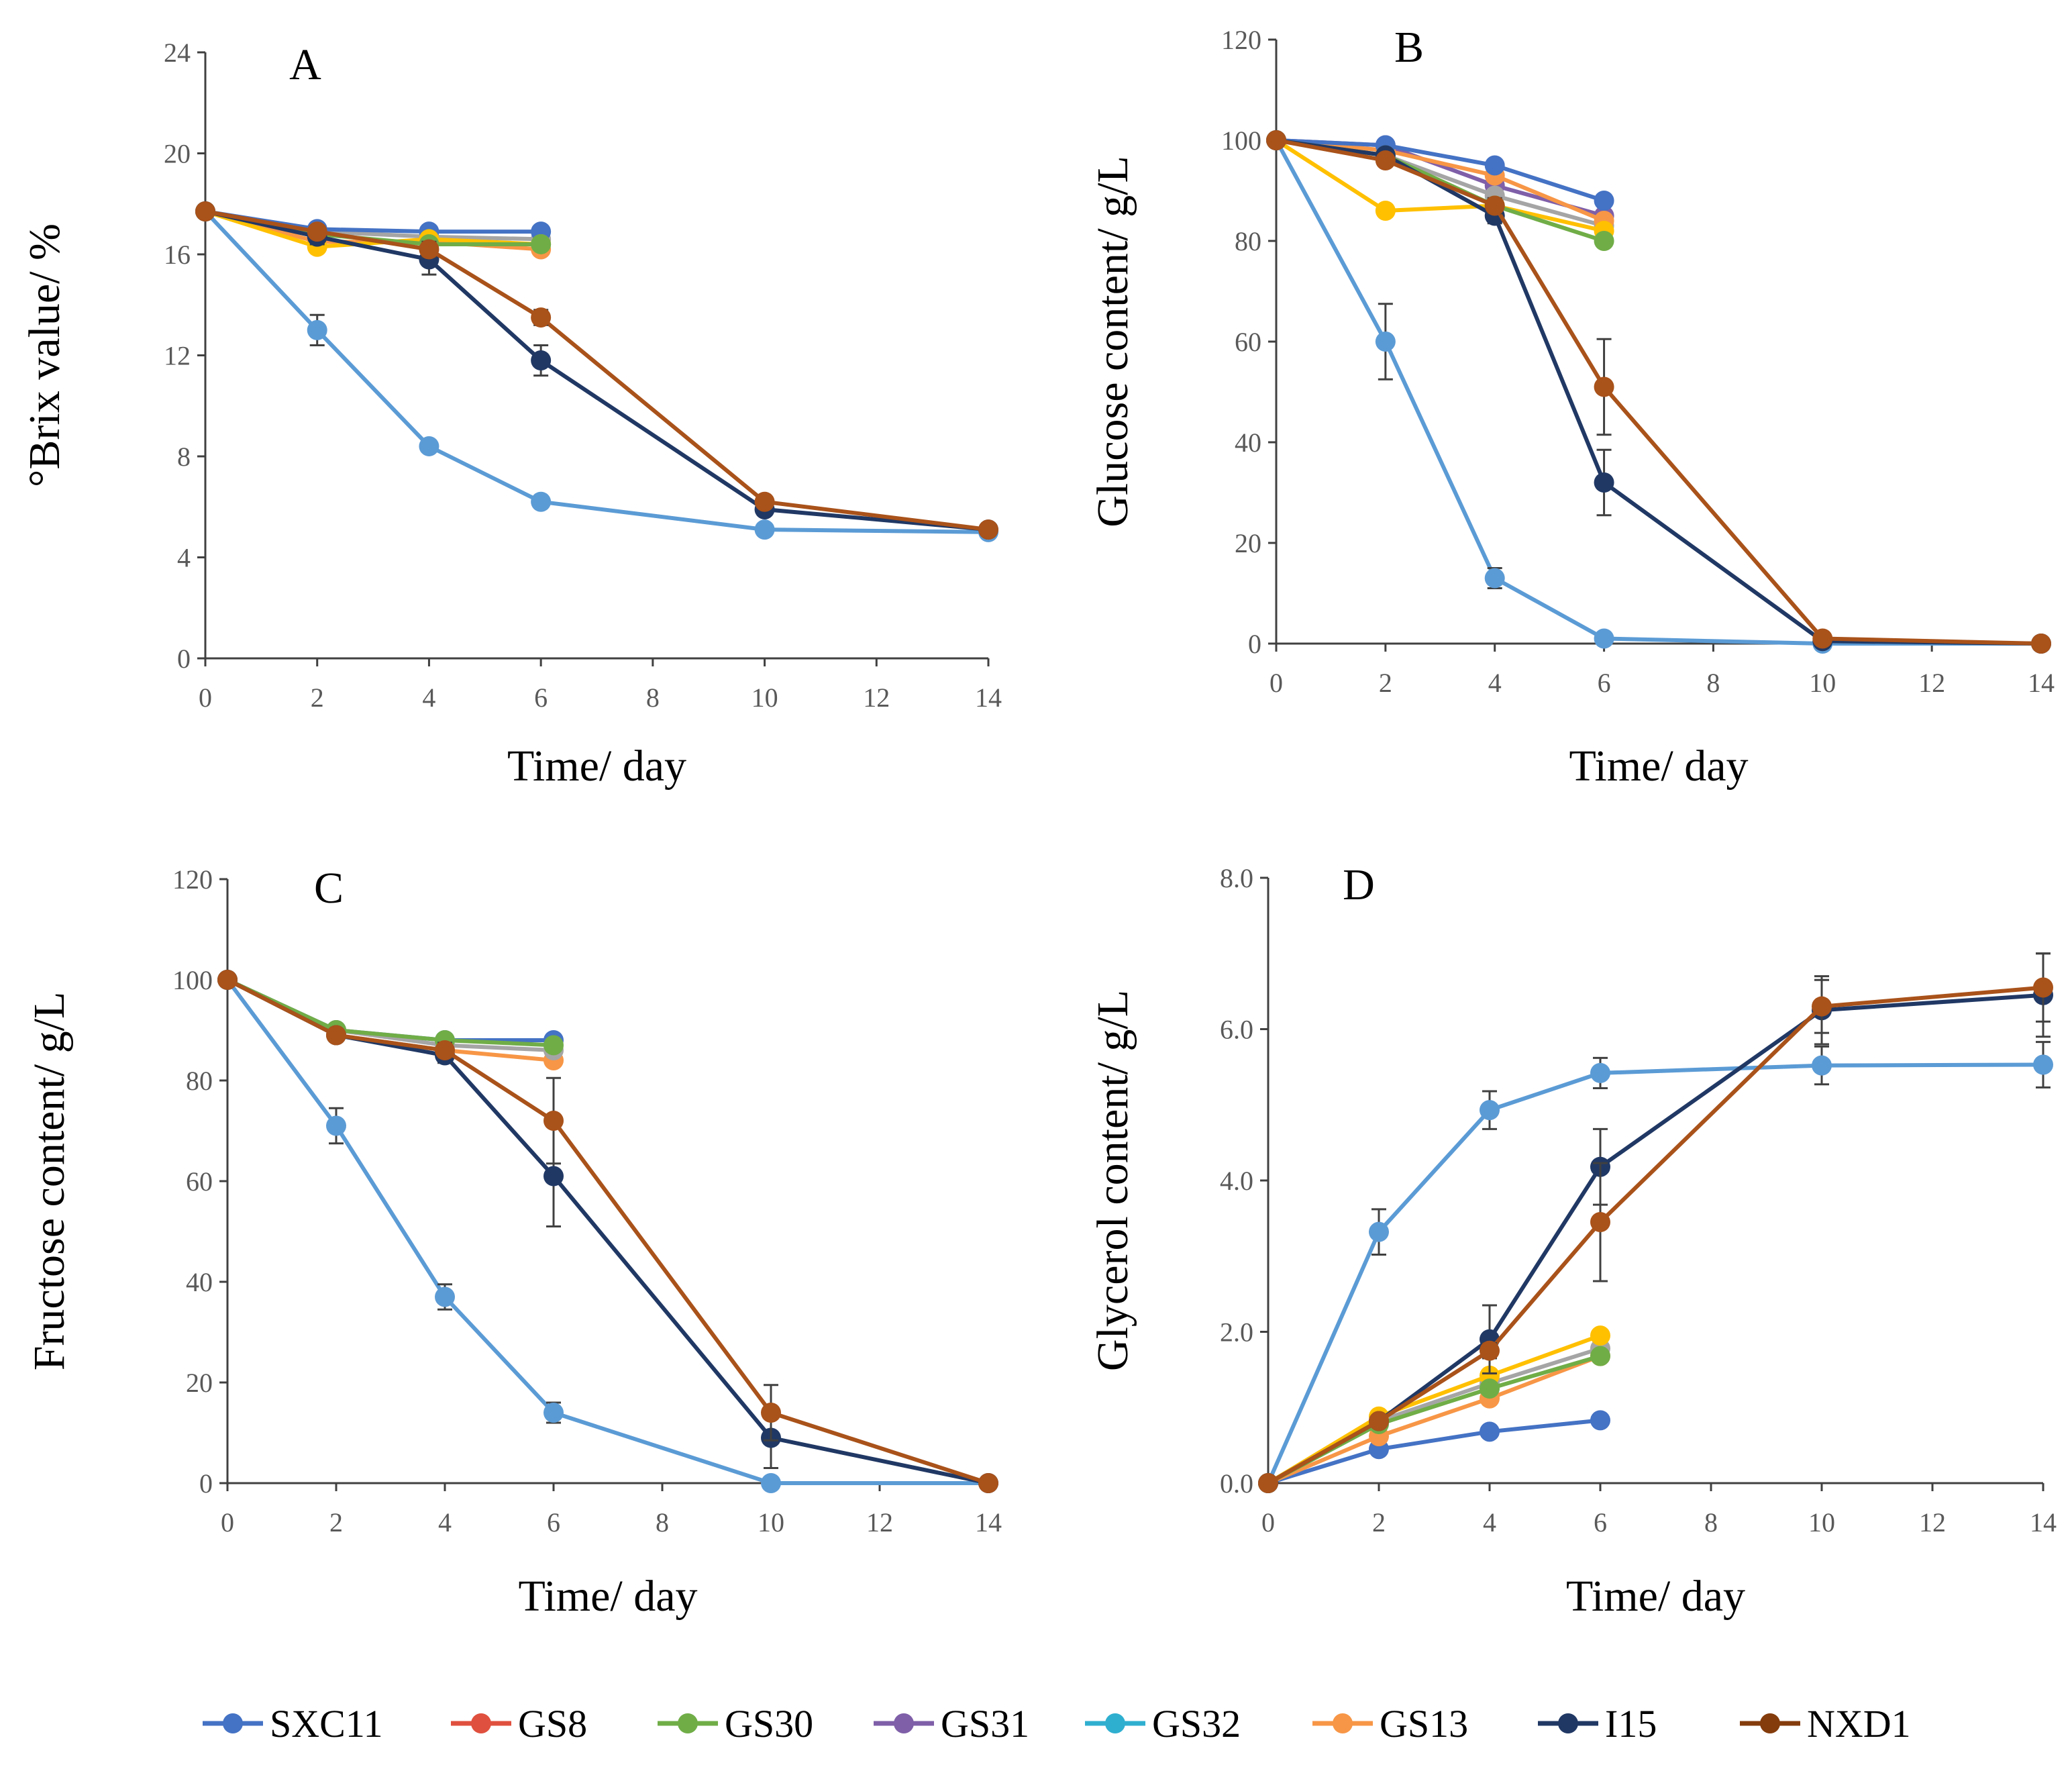 The width and height of the screenshot is (2072, 1765). I want to click on series-i15, so click(607, 1231).